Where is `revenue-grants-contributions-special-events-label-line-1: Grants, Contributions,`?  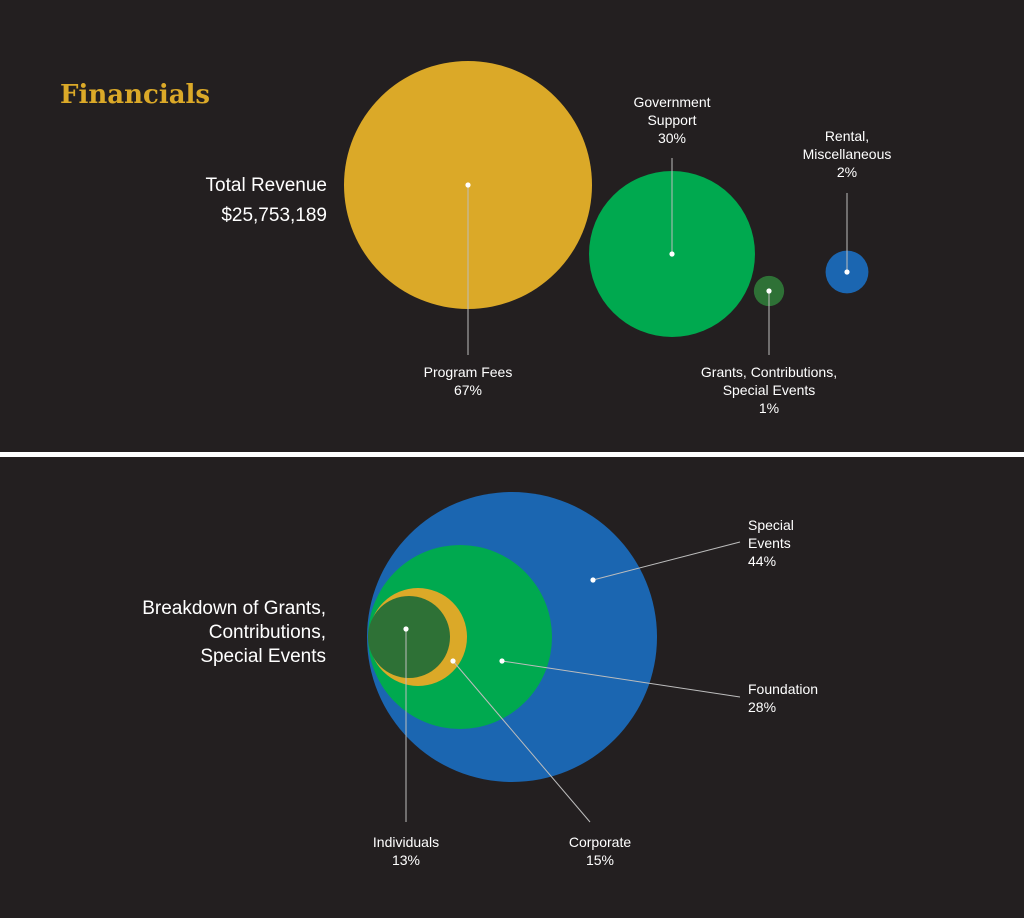
revenue-grants-contributions-special-events-label-line-1: Grants, Contributions, is located at coordinates (769, 372).